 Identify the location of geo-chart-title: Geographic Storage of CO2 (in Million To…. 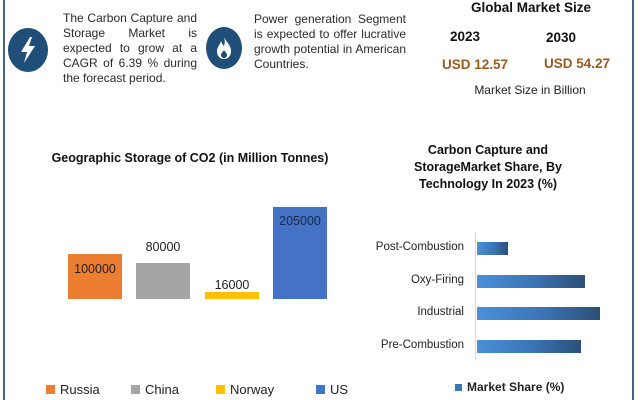
(190, 158).